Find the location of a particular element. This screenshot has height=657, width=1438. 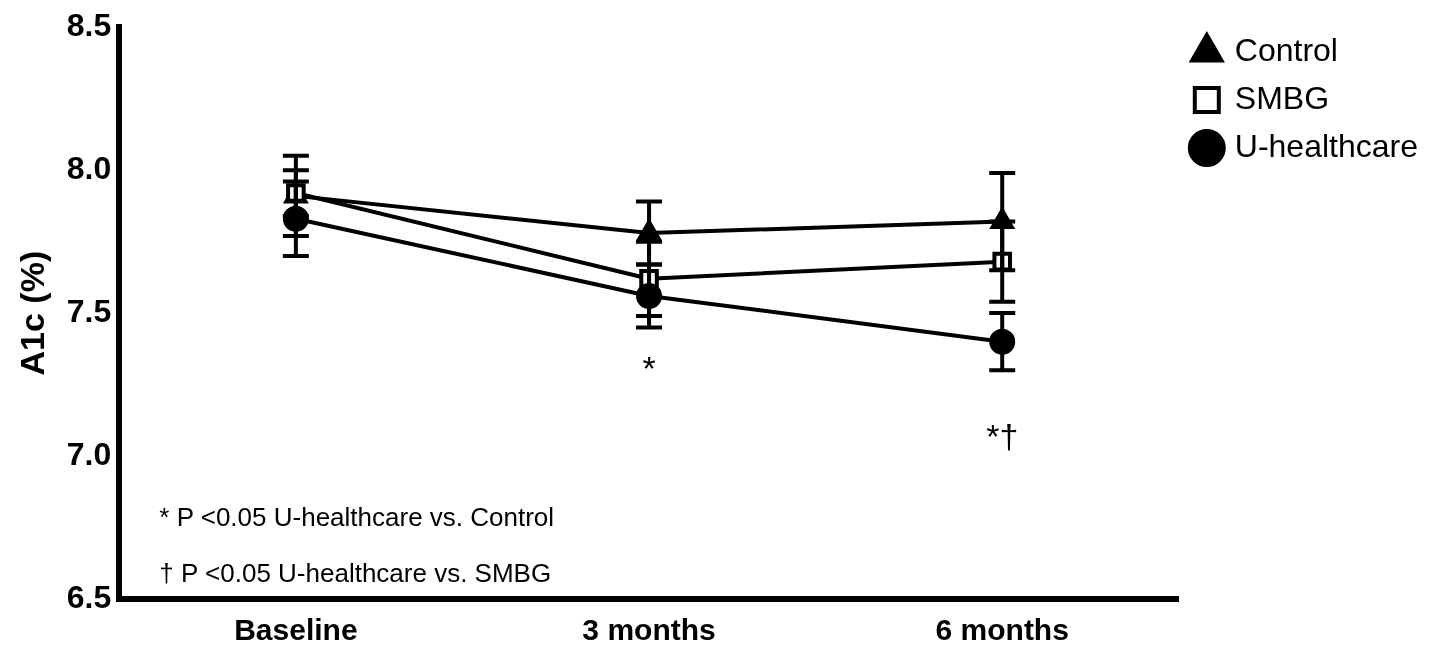

legend-label: SMBG is located at coordinates (1282, 97).